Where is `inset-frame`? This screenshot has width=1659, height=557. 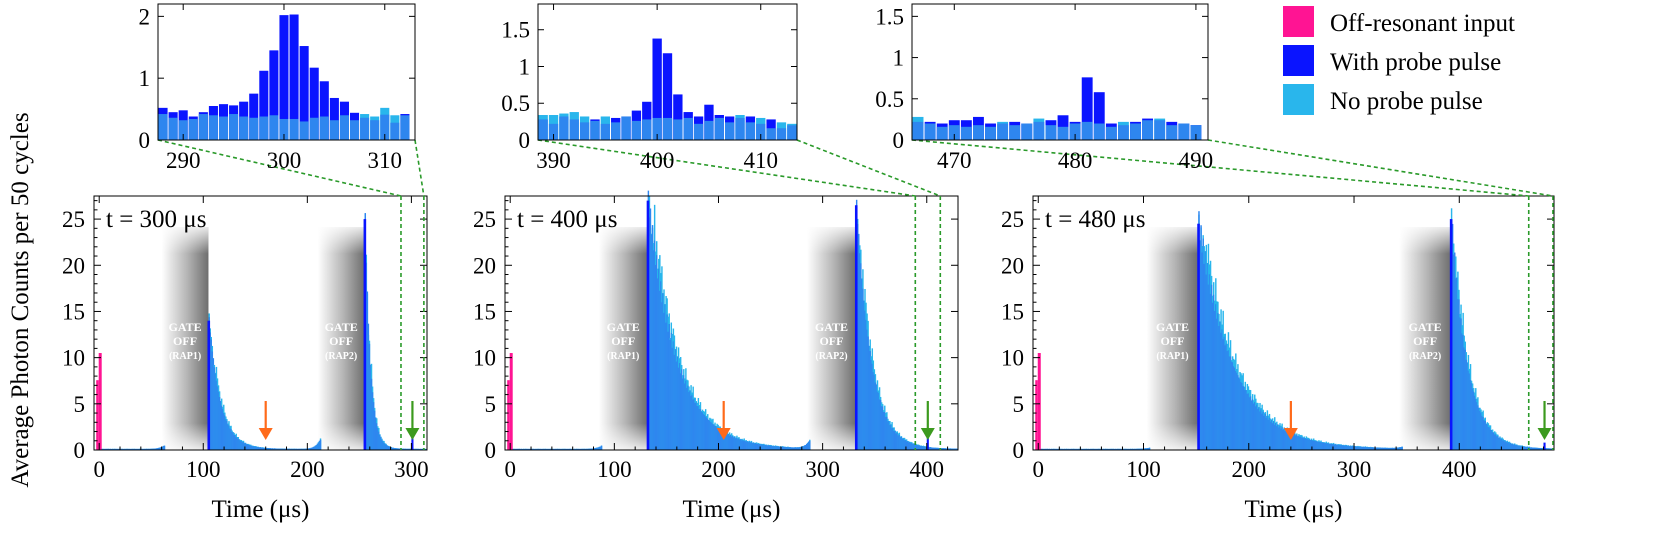 inset-frame is located at coordinates (286, 72).